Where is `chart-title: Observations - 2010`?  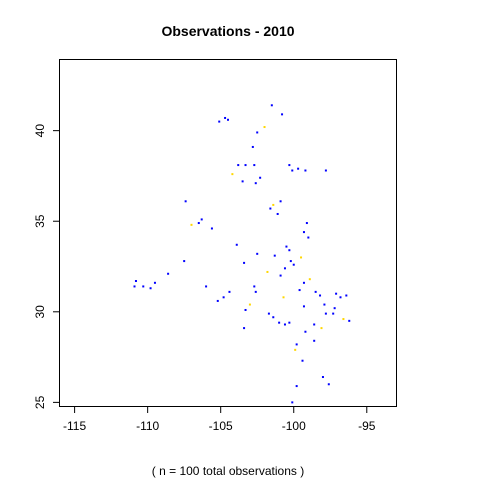 chart-title: Observations - 2010 is located at coordinates (227, 31).